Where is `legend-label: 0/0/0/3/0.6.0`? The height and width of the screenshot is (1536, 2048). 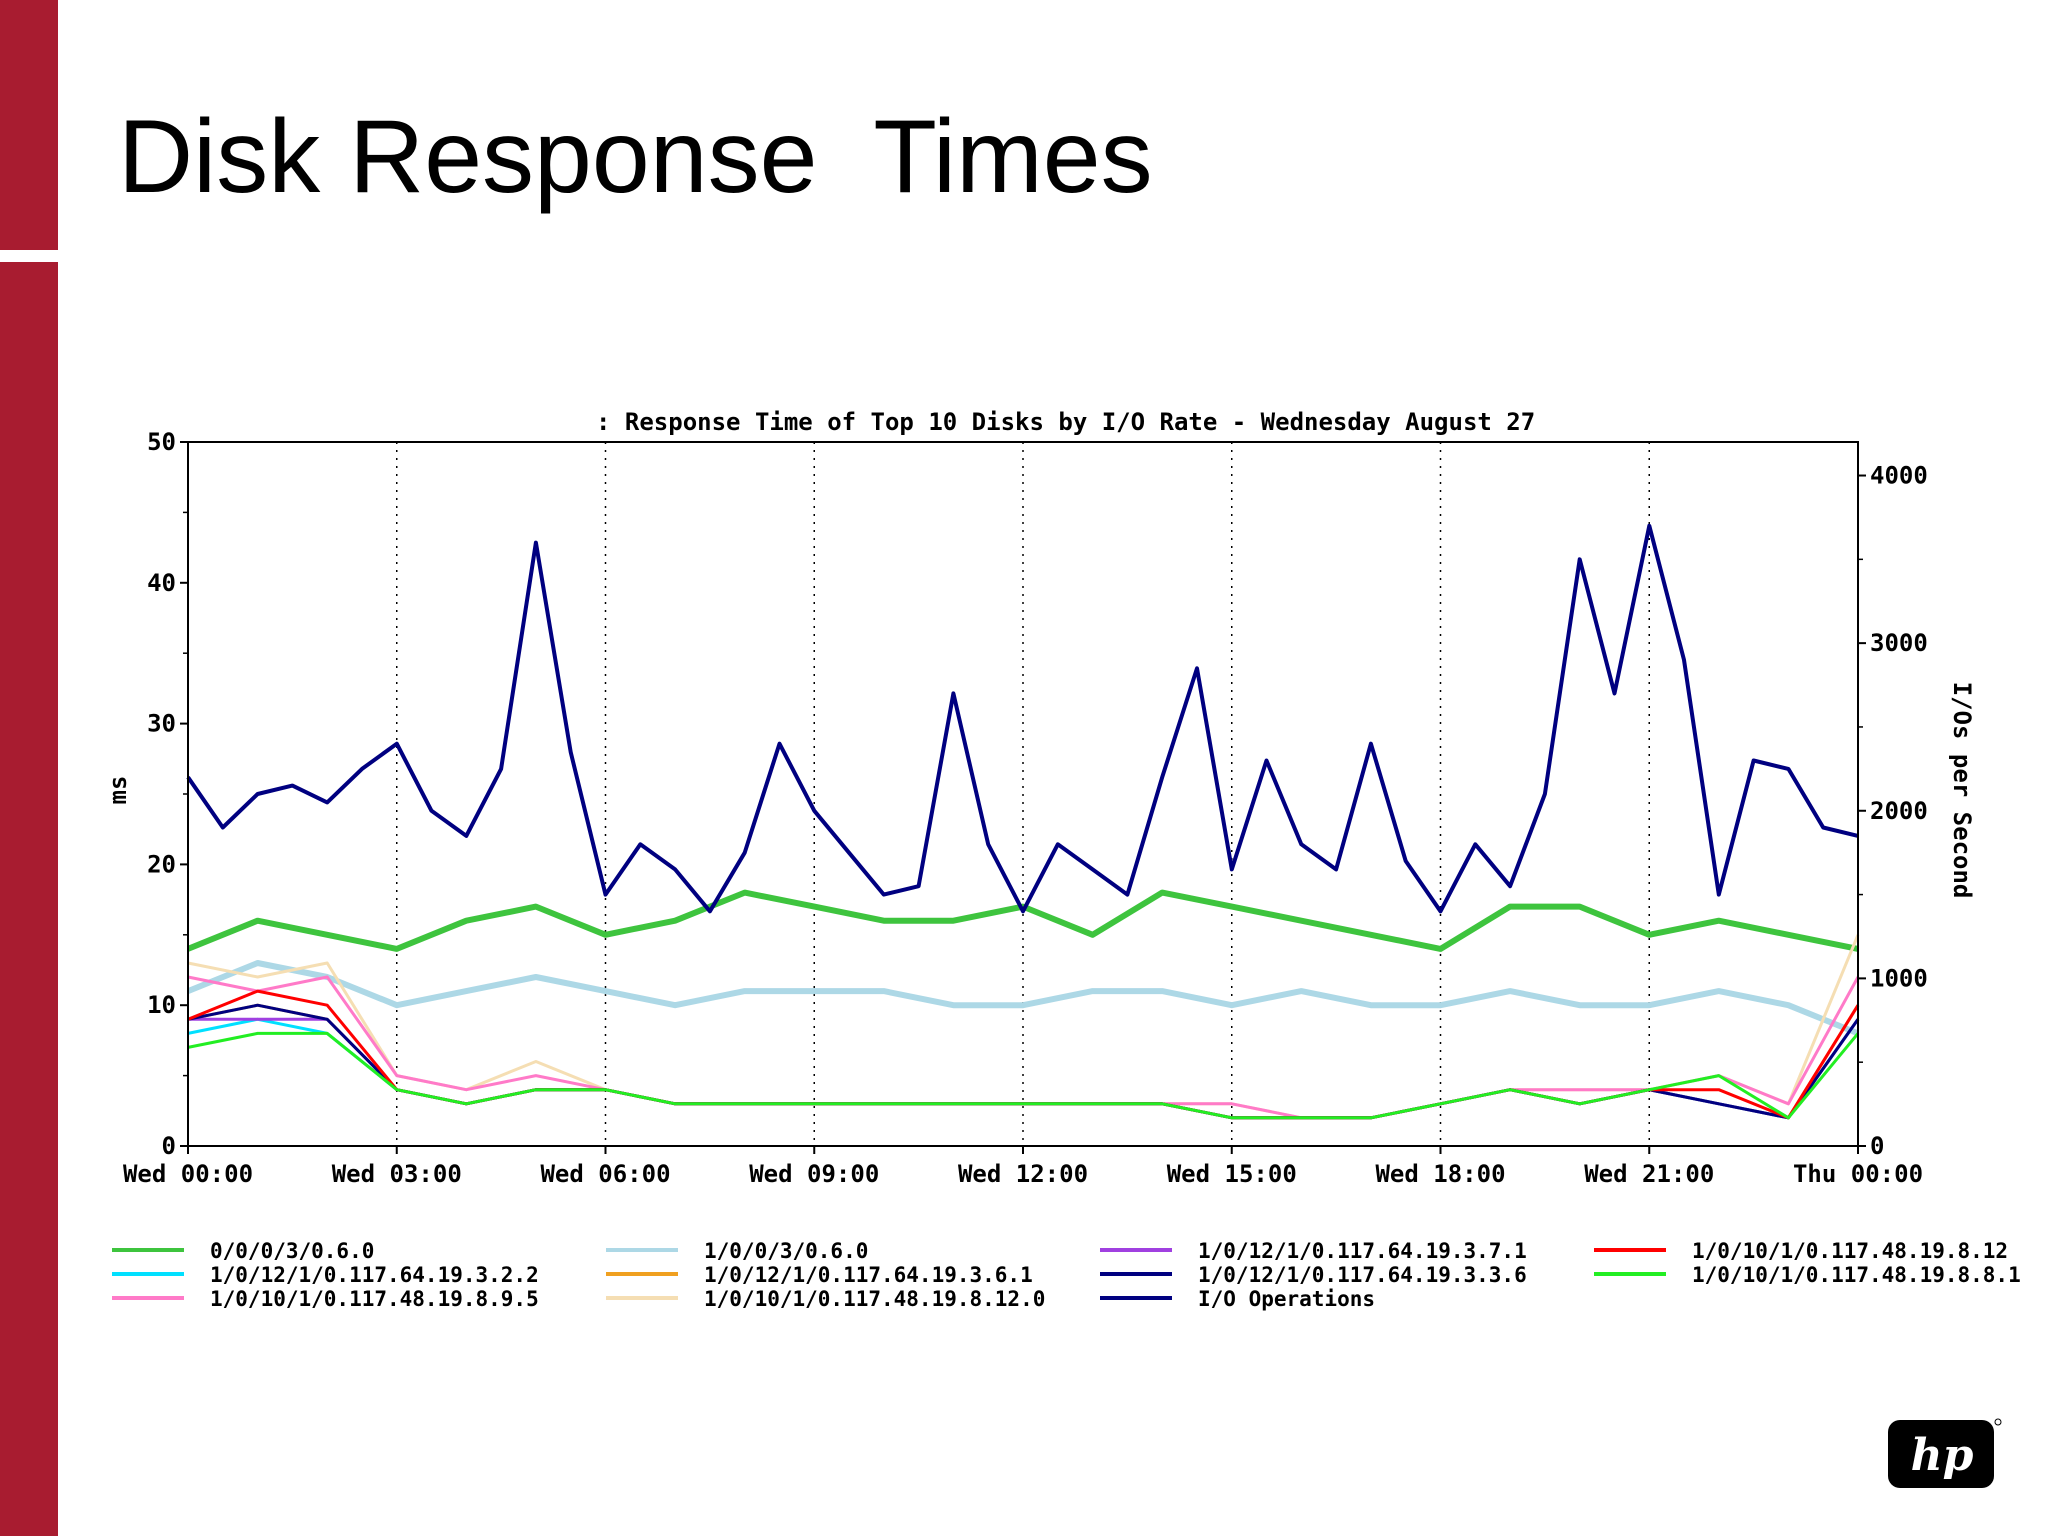
legend-label: 0/0/0/3/0.6.0 is located at coordinates (292, 1251).